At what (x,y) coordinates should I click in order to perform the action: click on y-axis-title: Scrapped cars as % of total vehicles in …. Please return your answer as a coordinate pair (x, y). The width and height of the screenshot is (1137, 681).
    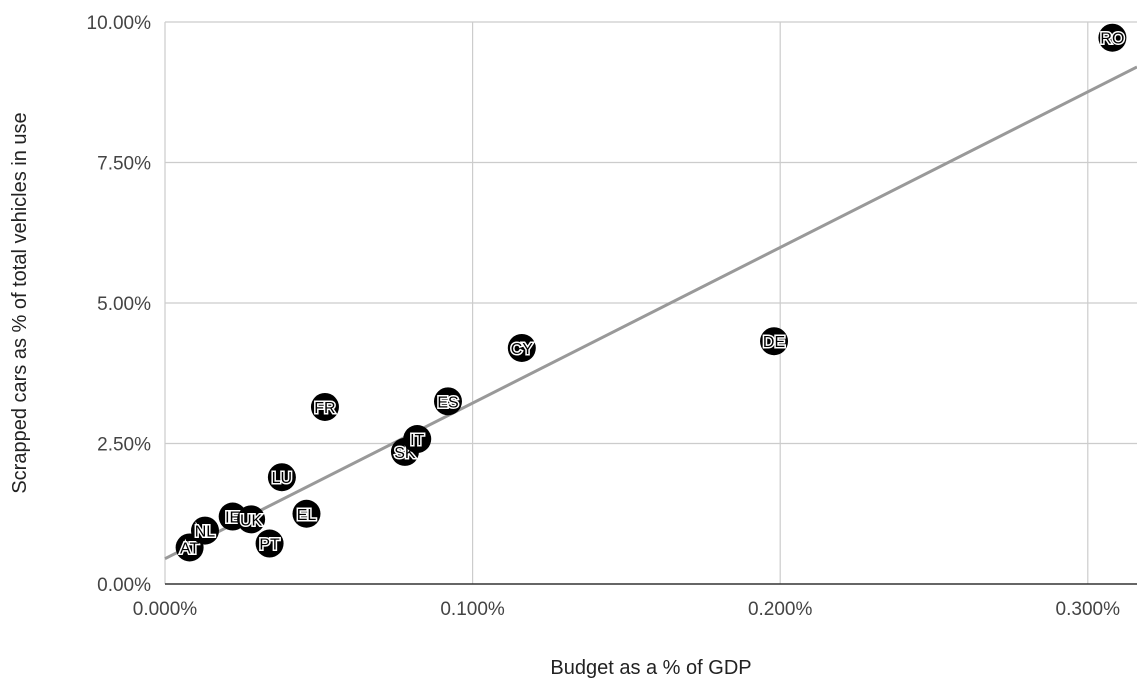
    Looking at the image, I should click on (20, 302).